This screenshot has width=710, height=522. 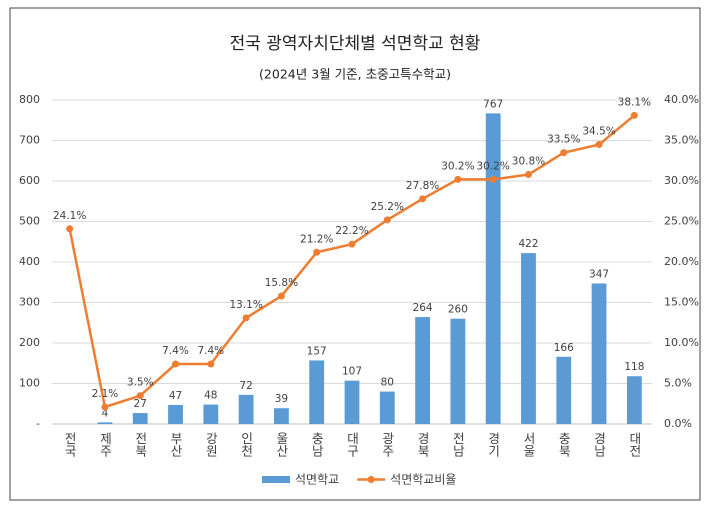 What do you see at coordinates (29, 302) in the screenshot?
I see `y-tick-label: 300` at bounding box center [29, 302].